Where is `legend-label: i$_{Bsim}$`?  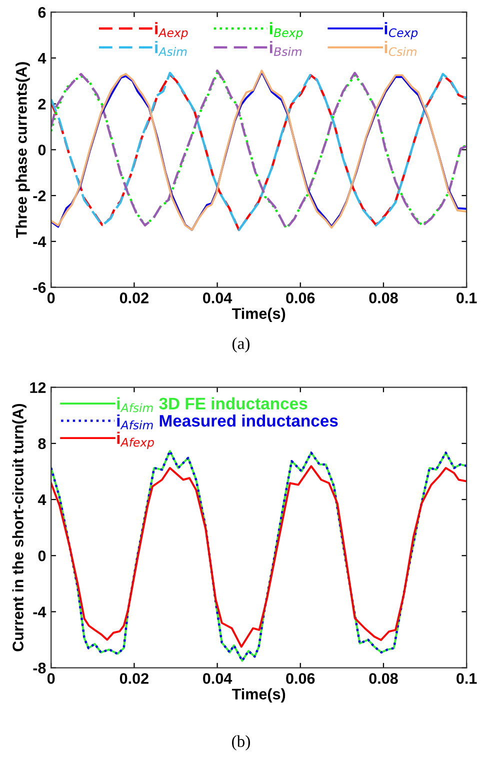
legend-label: i$_{Bsim}$ is located at coordinates (286, 48).